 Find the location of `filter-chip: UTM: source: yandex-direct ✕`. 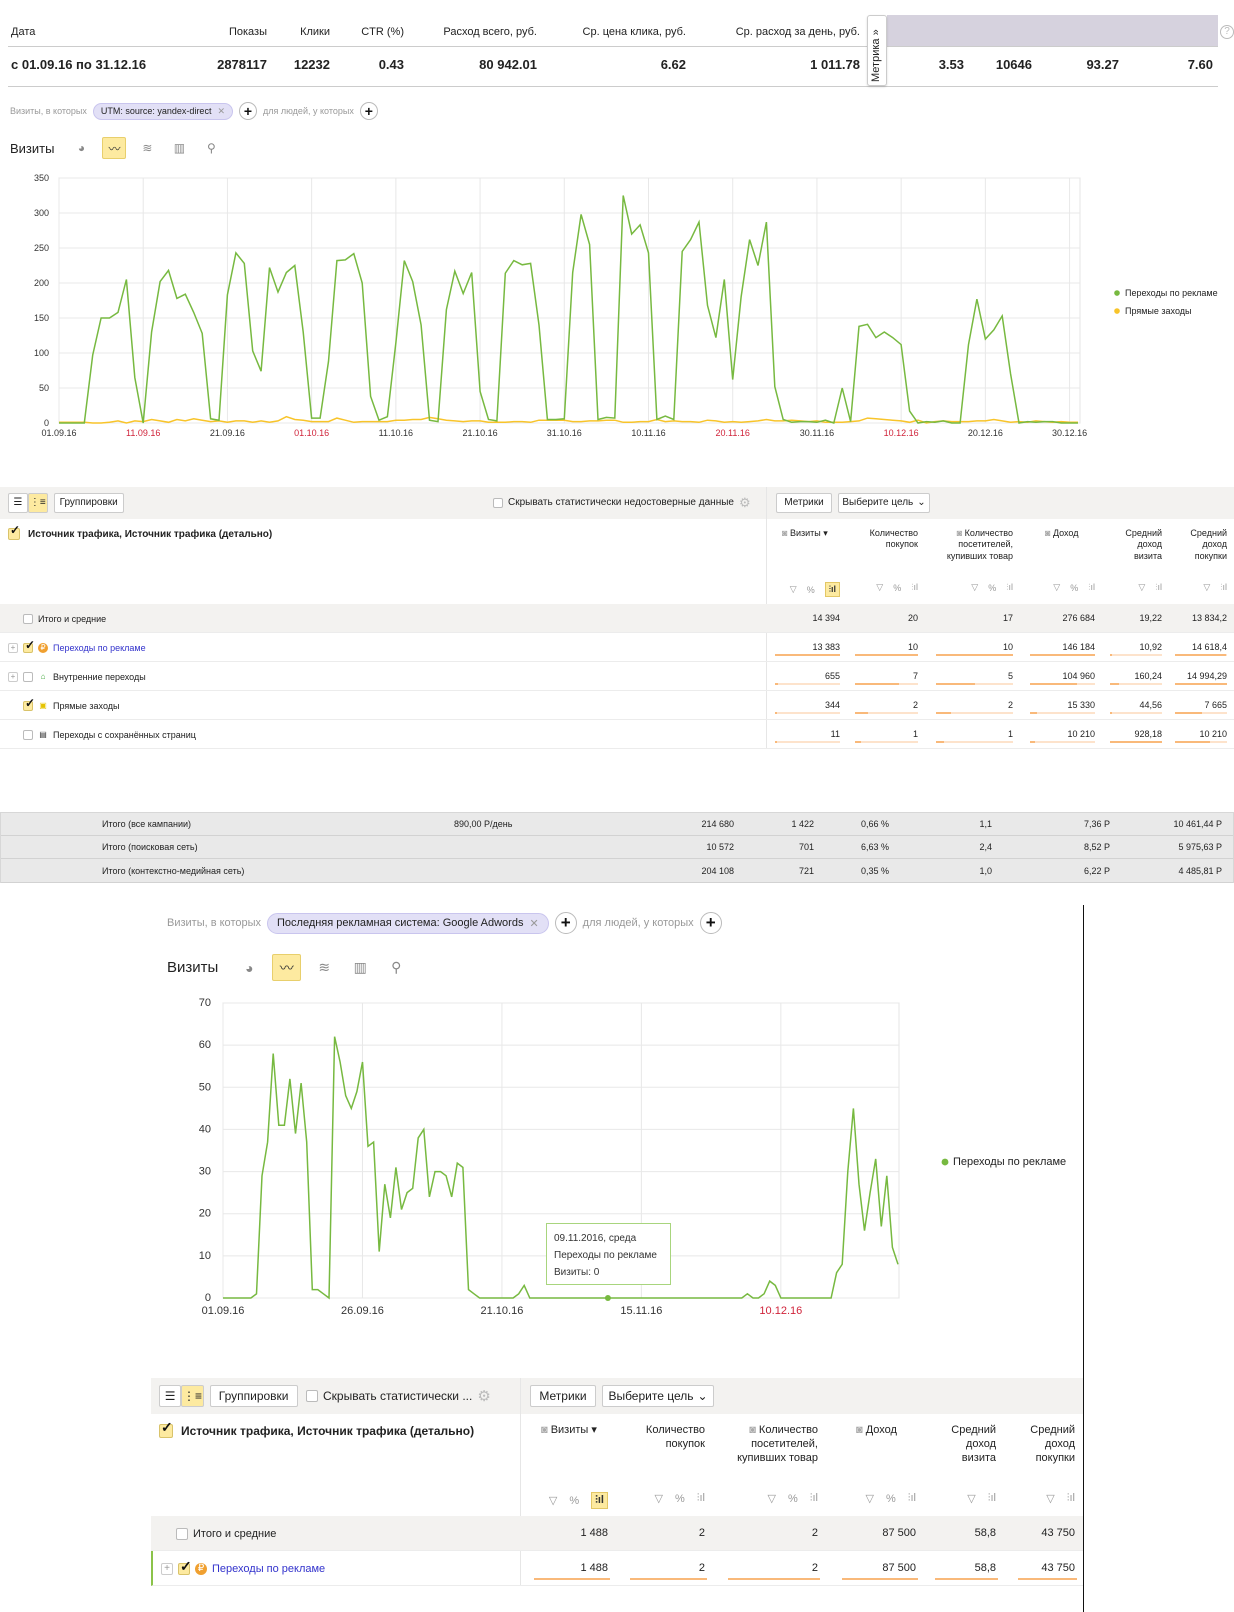

filter-chip: UTM: source: yandex-direct ✕ is located at coordinates (162, 111).